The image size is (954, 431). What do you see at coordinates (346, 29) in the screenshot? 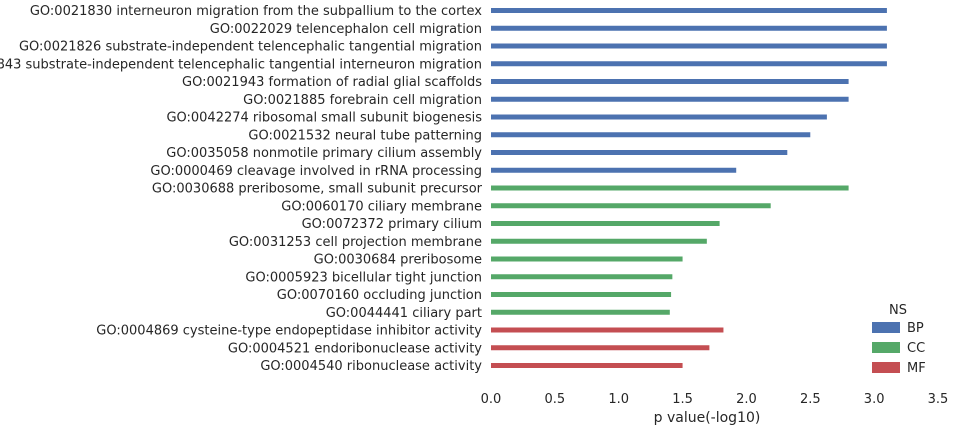
I see `category-label: GO:0022029 telencephalon cell migration` at bounding box center [346, 29].